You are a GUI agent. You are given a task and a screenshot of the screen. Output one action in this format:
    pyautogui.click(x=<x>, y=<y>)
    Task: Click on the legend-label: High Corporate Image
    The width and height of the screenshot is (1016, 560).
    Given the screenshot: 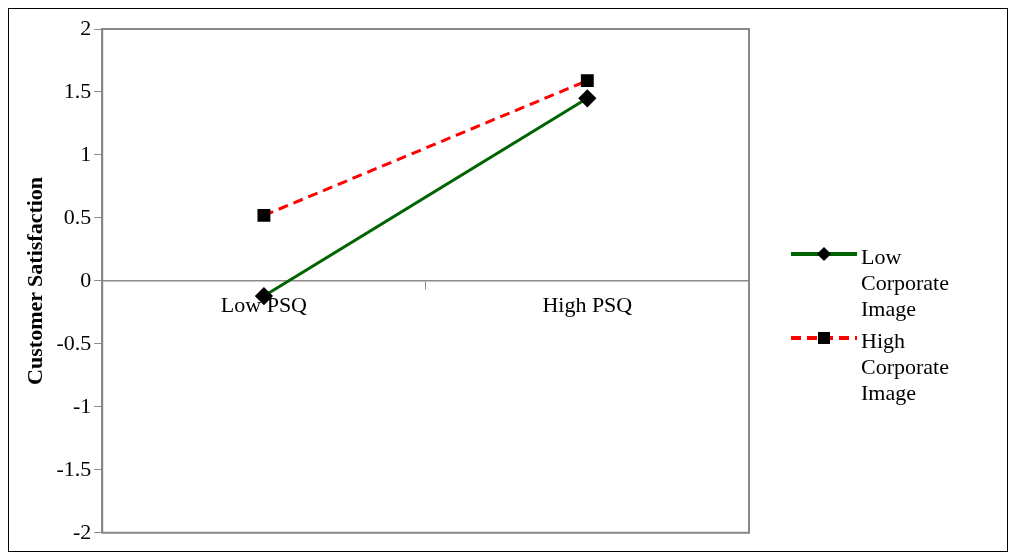 What is the action you would take?
    pyautogui.click(x=905, y=367)
    